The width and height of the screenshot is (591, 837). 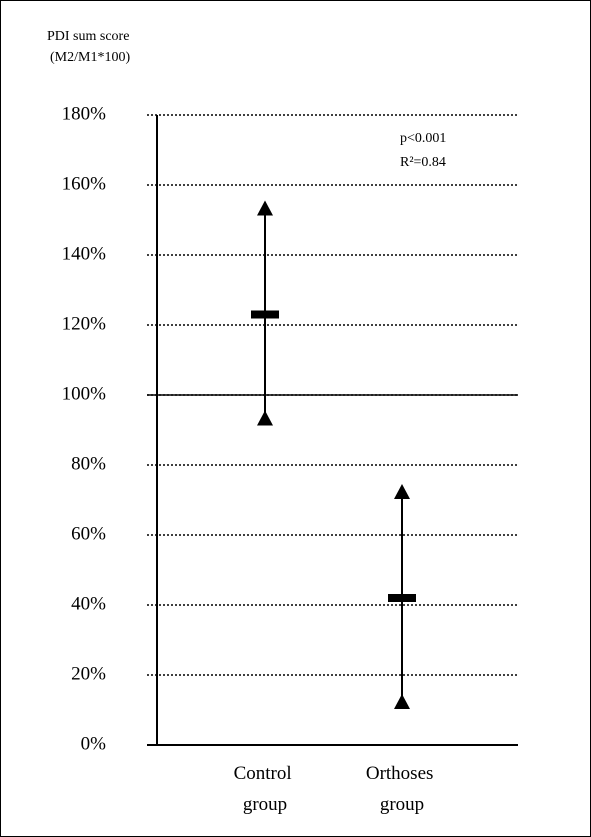 I want to click on x-tick-label: Control group, so click(x=265, y=789).